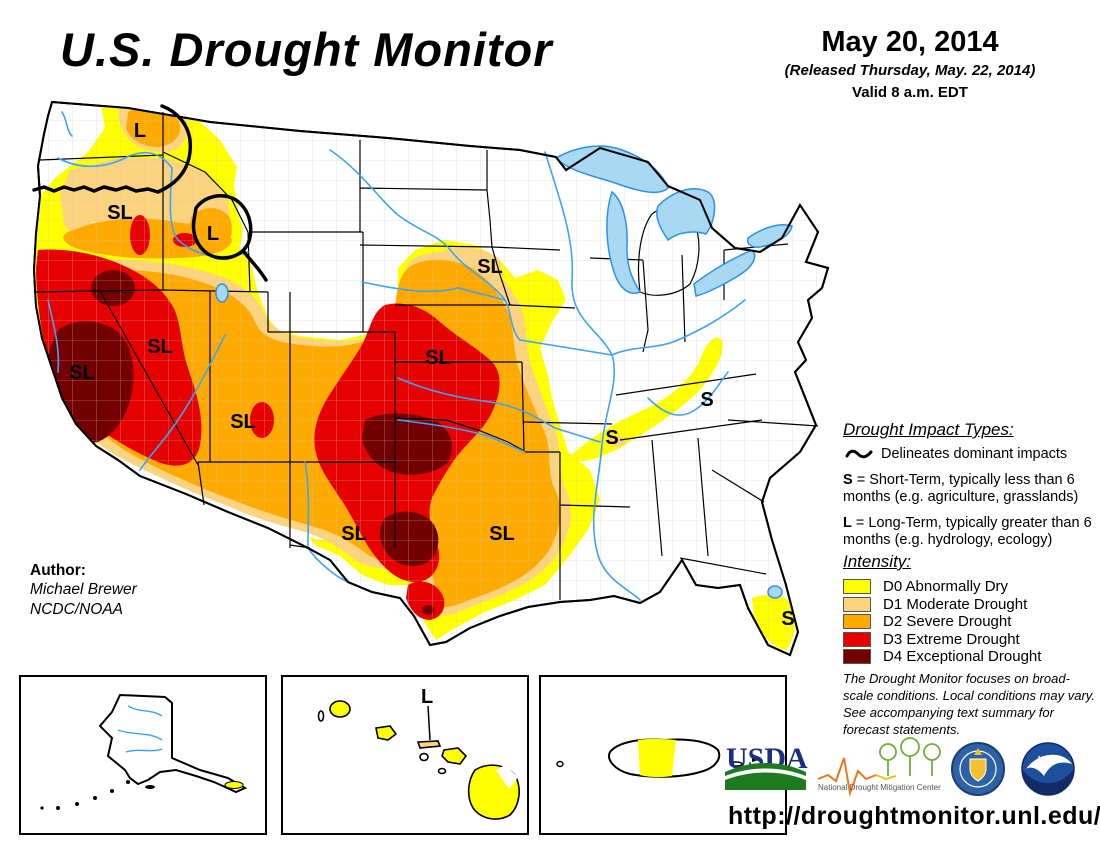  What do you see at coordinates (928, 429) in the screenshot?
I see `impact-types-heading: Drought Impact Types:` at bounding box center [928, 429].